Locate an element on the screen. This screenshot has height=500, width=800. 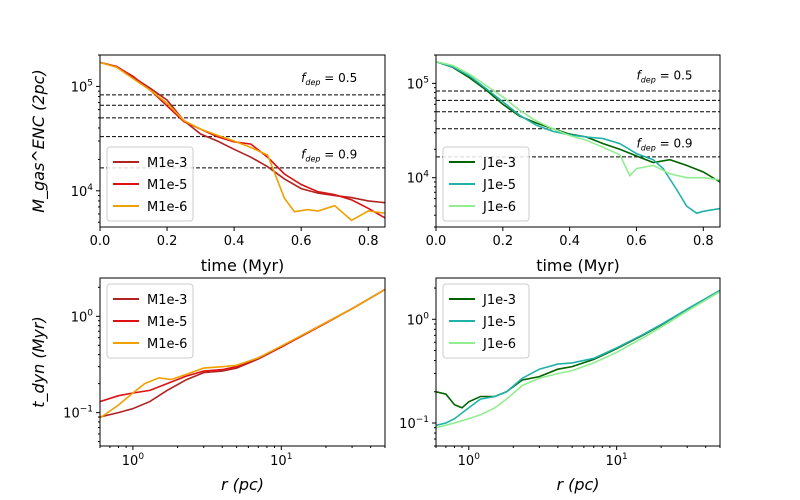
y-axis-label: M_gas^ENC (2pc) is located at coordinates (39, 140).